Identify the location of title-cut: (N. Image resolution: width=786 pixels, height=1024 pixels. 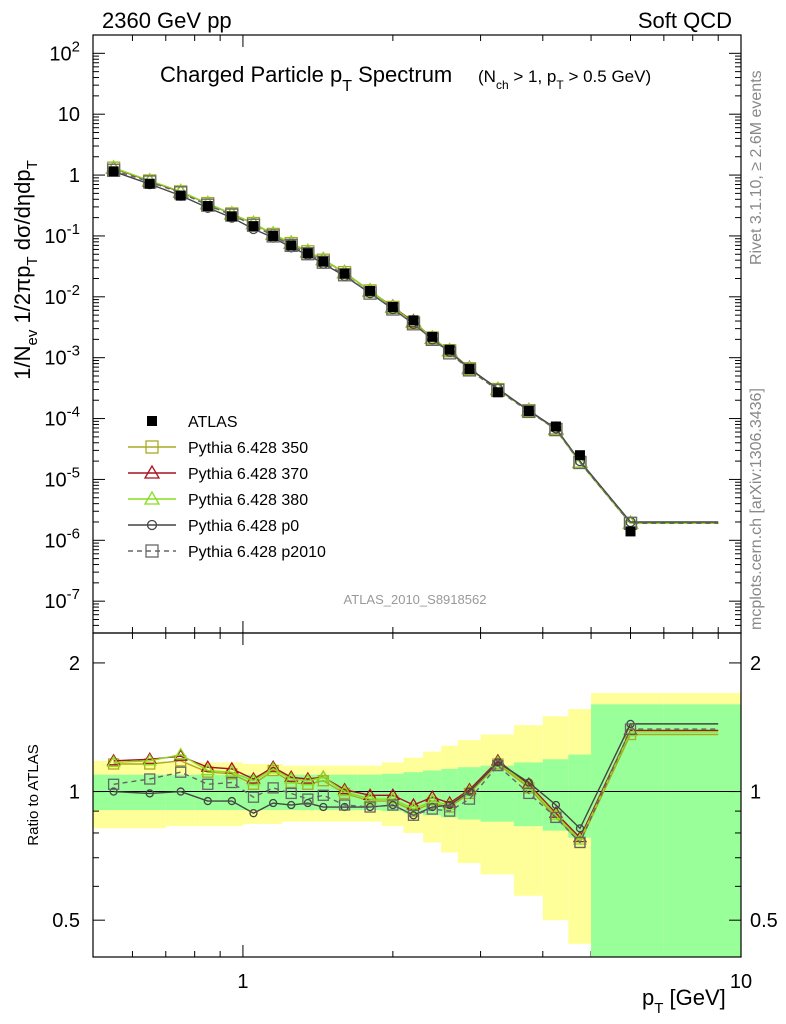
(487, 76).